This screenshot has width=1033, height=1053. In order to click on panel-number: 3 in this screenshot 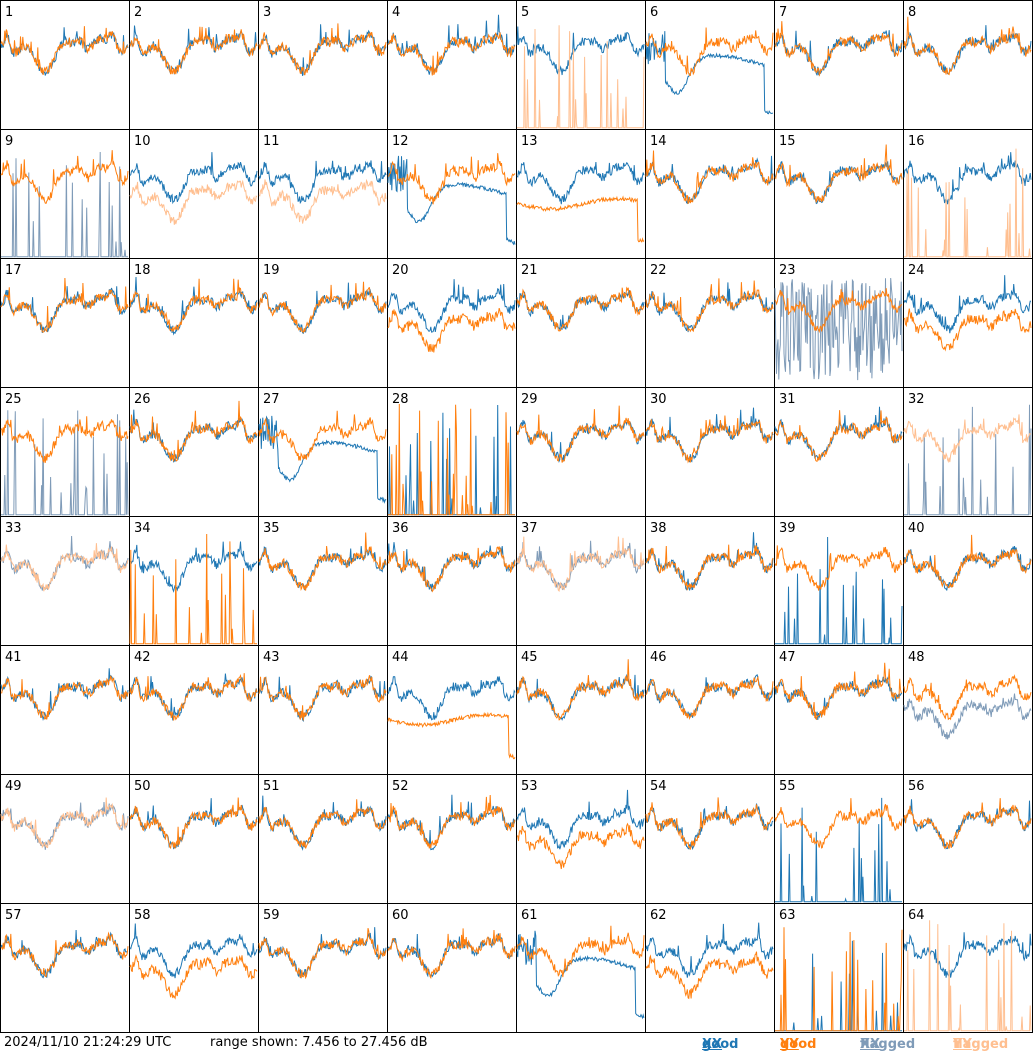, I will do `click(267, 12)`.